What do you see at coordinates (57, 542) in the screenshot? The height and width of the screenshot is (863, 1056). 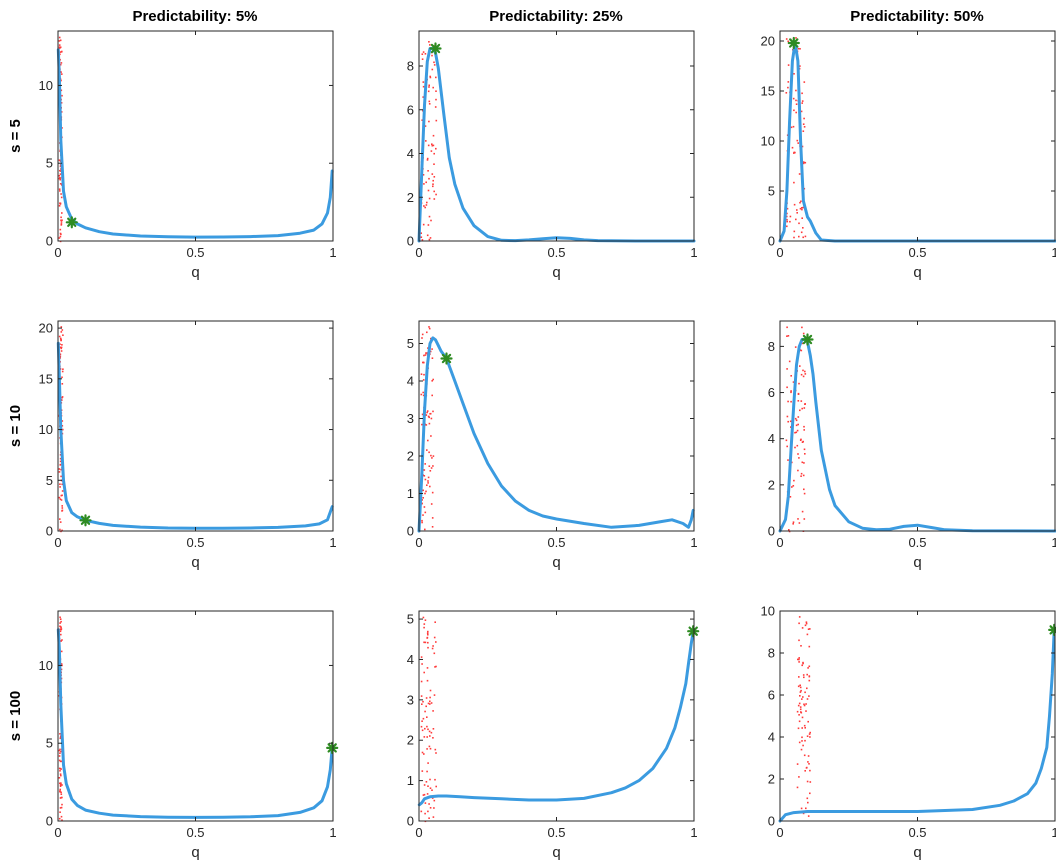 I see `panel-4-xtick-label: 0` at bounding box center [57, 542].